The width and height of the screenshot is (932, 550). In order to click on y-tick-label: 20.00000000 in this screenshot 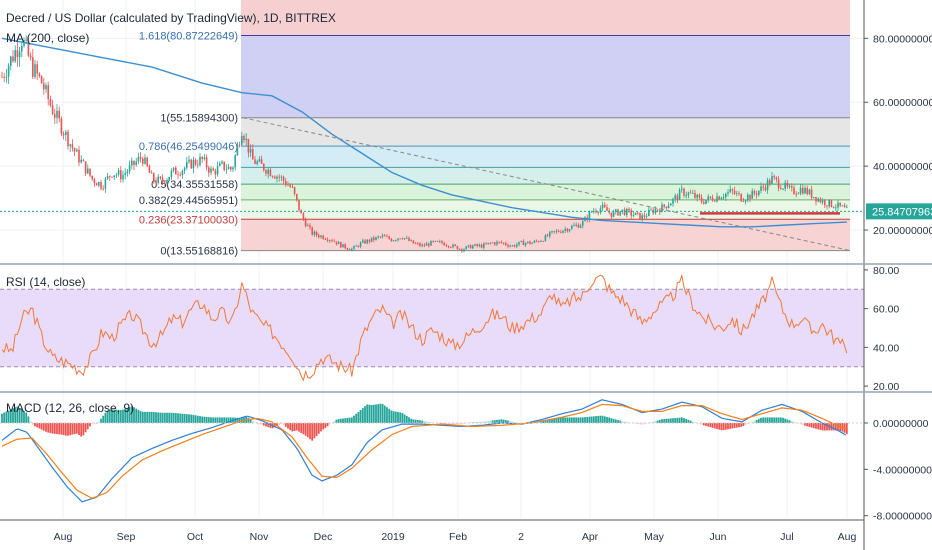, I will do `click(902, 231)`.